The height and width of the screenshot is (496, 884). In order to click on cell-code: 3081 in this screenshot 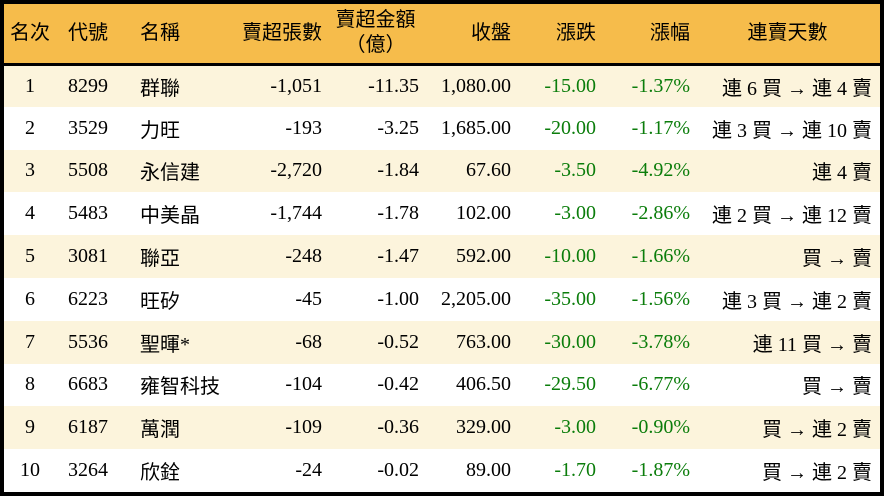, I will do `click(88, 256)`.